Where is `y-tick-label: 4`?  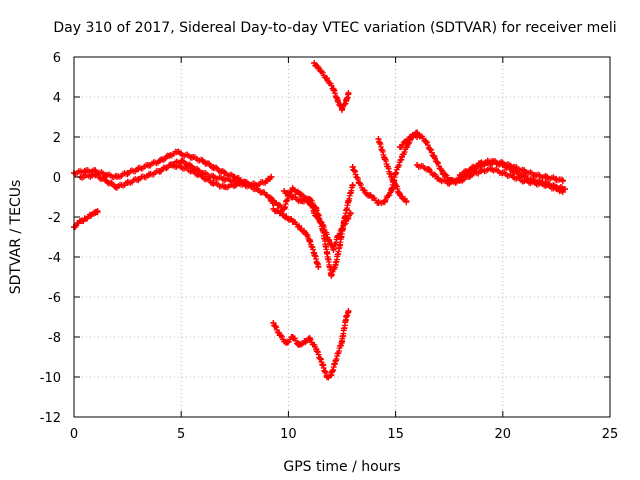
y-tick-label: 4 is located at coordinates (57, 98).